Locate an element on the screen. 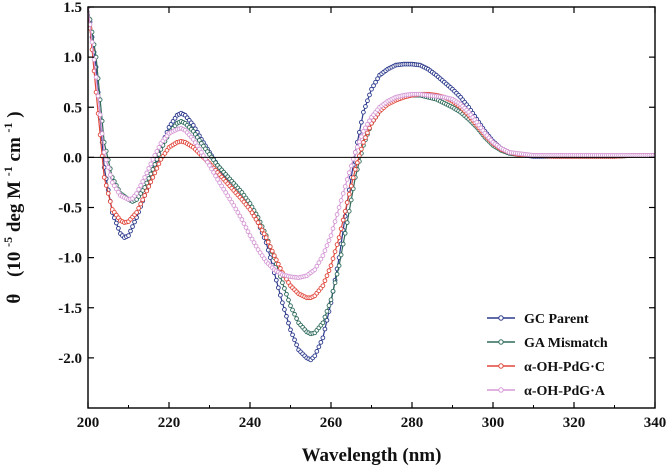  legend-label: α-OH-PdG·A is located at coordinates (565, 391).